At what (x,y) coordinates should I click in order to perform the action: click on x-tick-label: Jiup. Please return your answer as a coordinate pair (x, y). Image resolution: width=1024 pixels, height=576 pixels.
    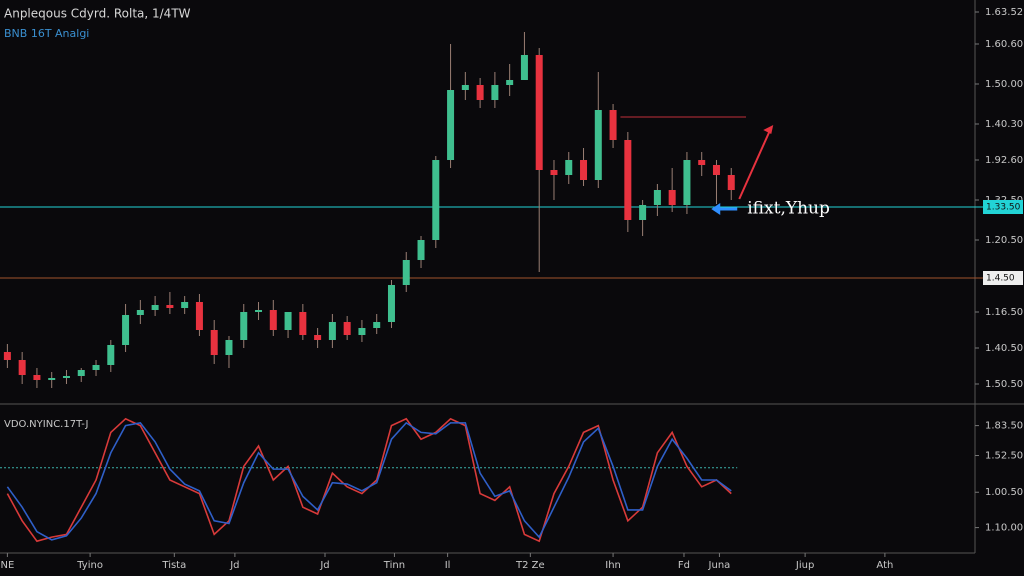
    Looking at the image, I should click on (804, 565).